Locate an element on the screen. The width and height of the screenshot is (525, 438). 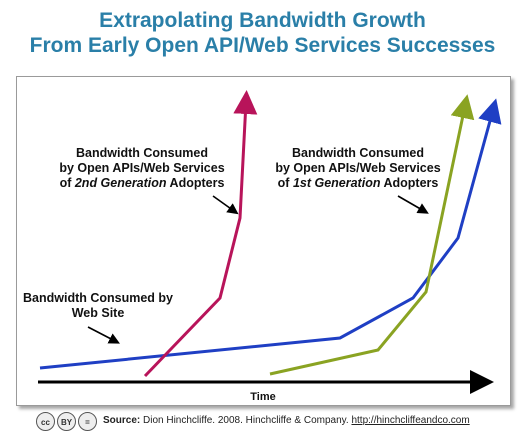
label-second-gen-line-2: by Open APIs/Web Services is located at coordinates (142, 168).